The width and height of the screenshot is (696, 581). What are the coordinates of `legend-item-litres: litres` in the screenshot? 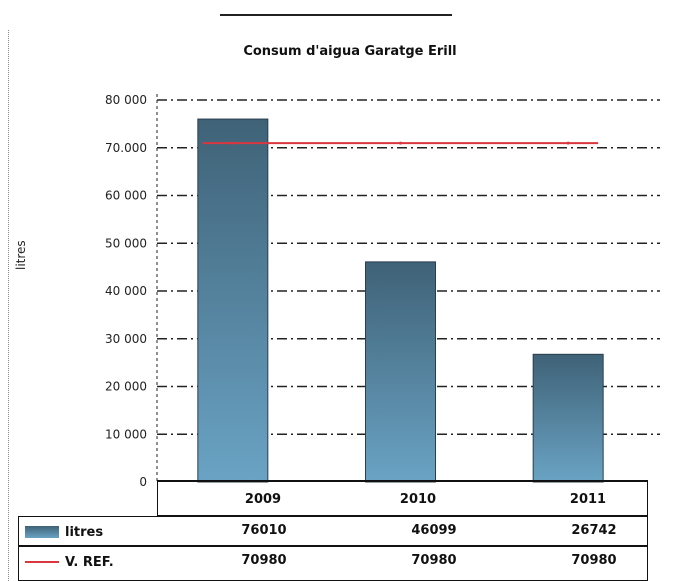 It's located at (64, 532).